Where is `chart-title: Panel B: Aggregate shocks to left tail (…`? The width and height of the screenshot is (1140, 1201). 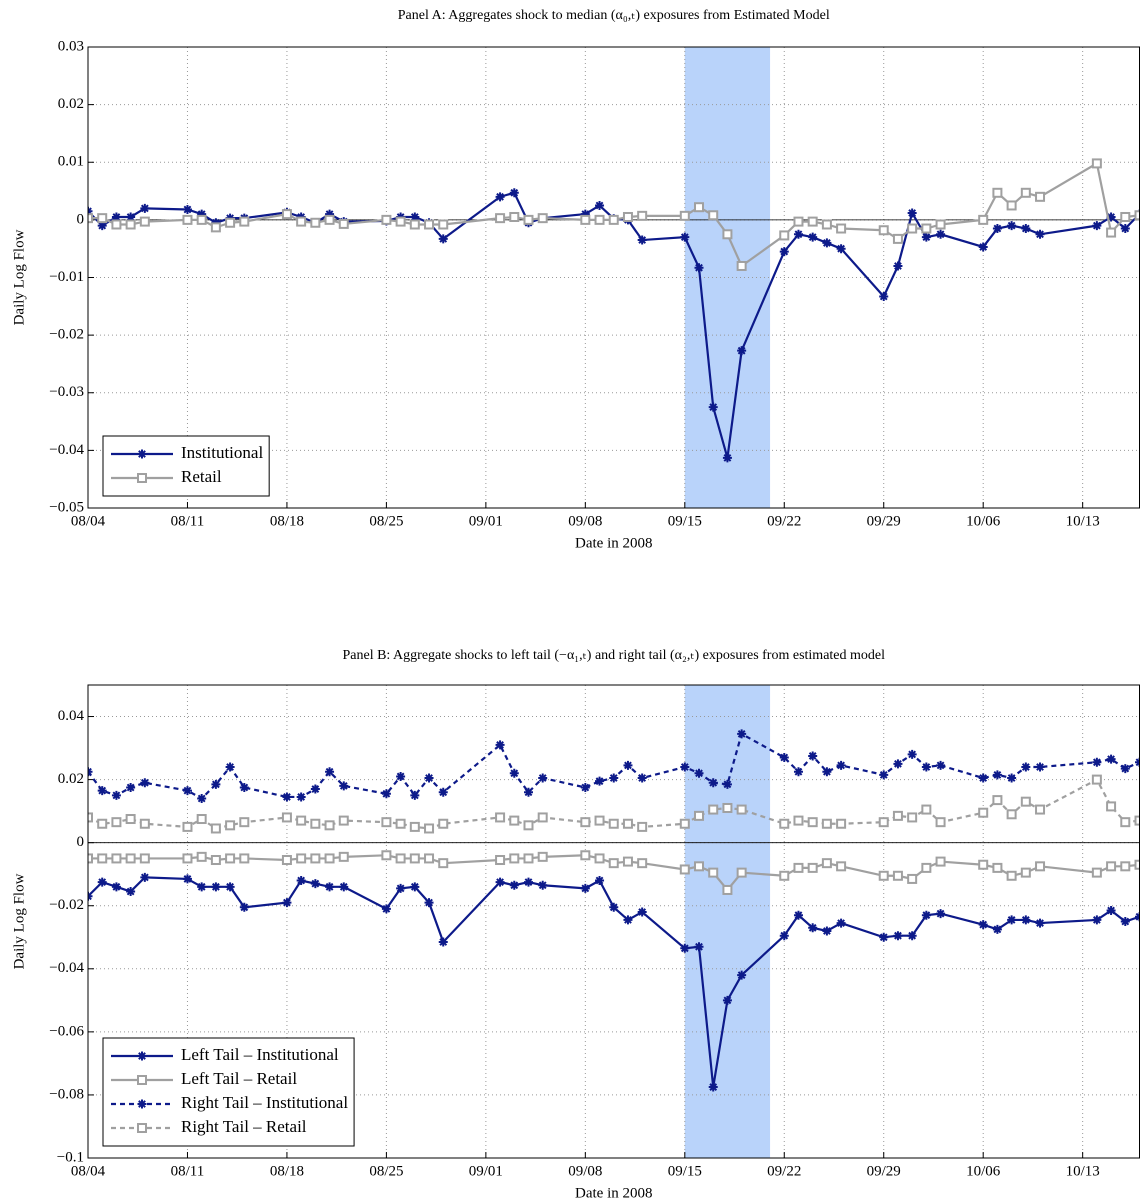 chart-title: Panel B: Aggregate shocks to left tail (… is located at coordinates (613, 655).